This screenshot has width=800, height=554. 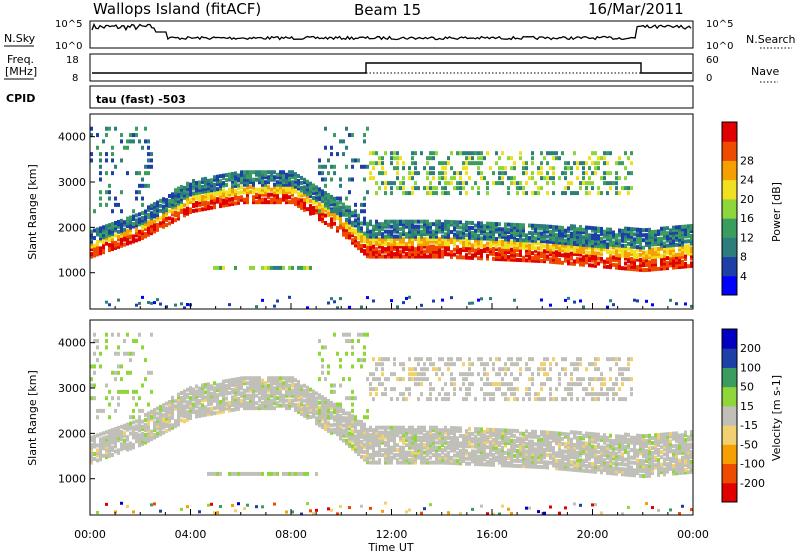 I want to click on freq-label-line2: [MHz], so click(x=21, y=71).